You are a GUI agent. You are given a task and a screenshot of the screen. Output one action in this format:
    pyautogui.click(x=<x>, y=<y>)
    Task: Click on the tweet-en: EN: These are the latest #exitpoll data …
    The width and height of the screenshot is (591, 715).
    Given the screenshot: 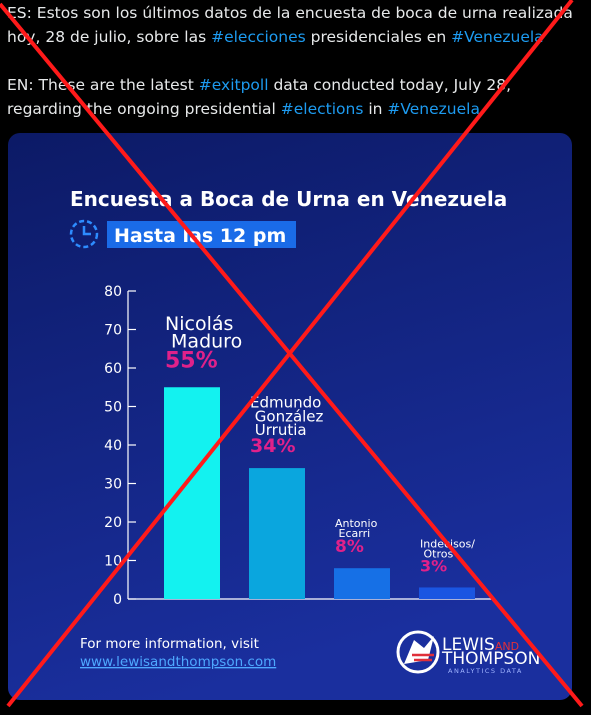 What is the action you would take?
    pyautogui.click(x=294, y=97)
    